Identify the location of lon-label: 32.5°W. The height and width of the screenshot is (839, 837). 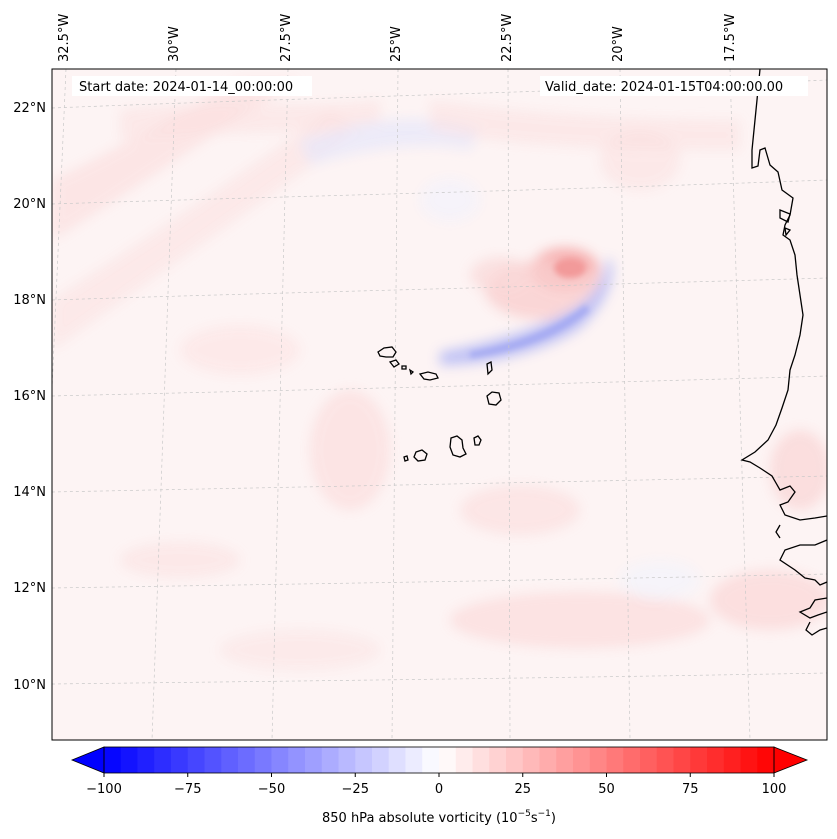
(64, 38).